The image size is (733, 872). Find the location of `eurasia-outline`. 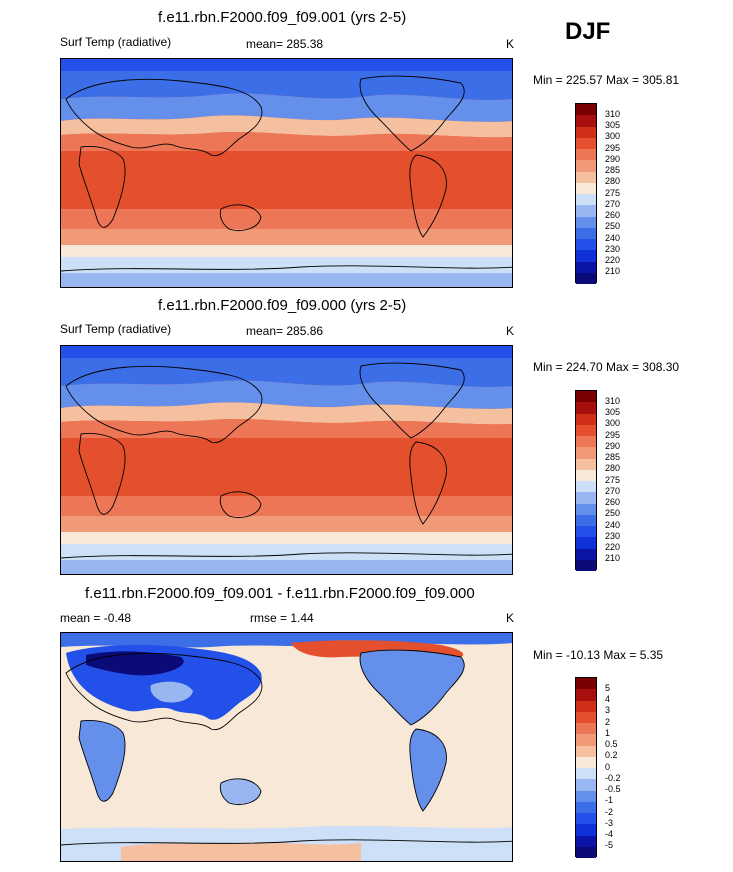

eurasia-outline is located at coordinates (164, 691).